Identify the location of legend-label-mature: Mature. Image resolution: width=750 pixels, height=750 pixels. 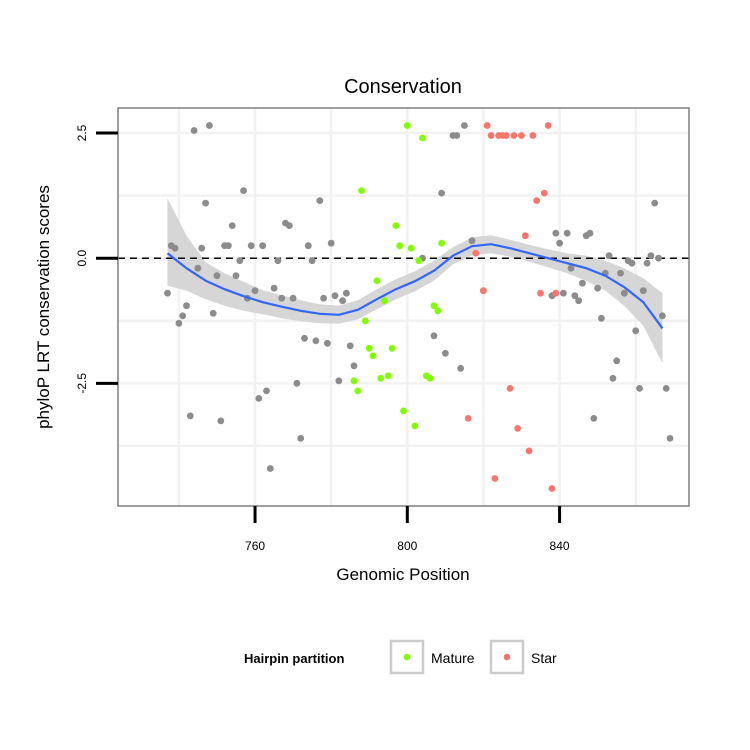
(453, 658).